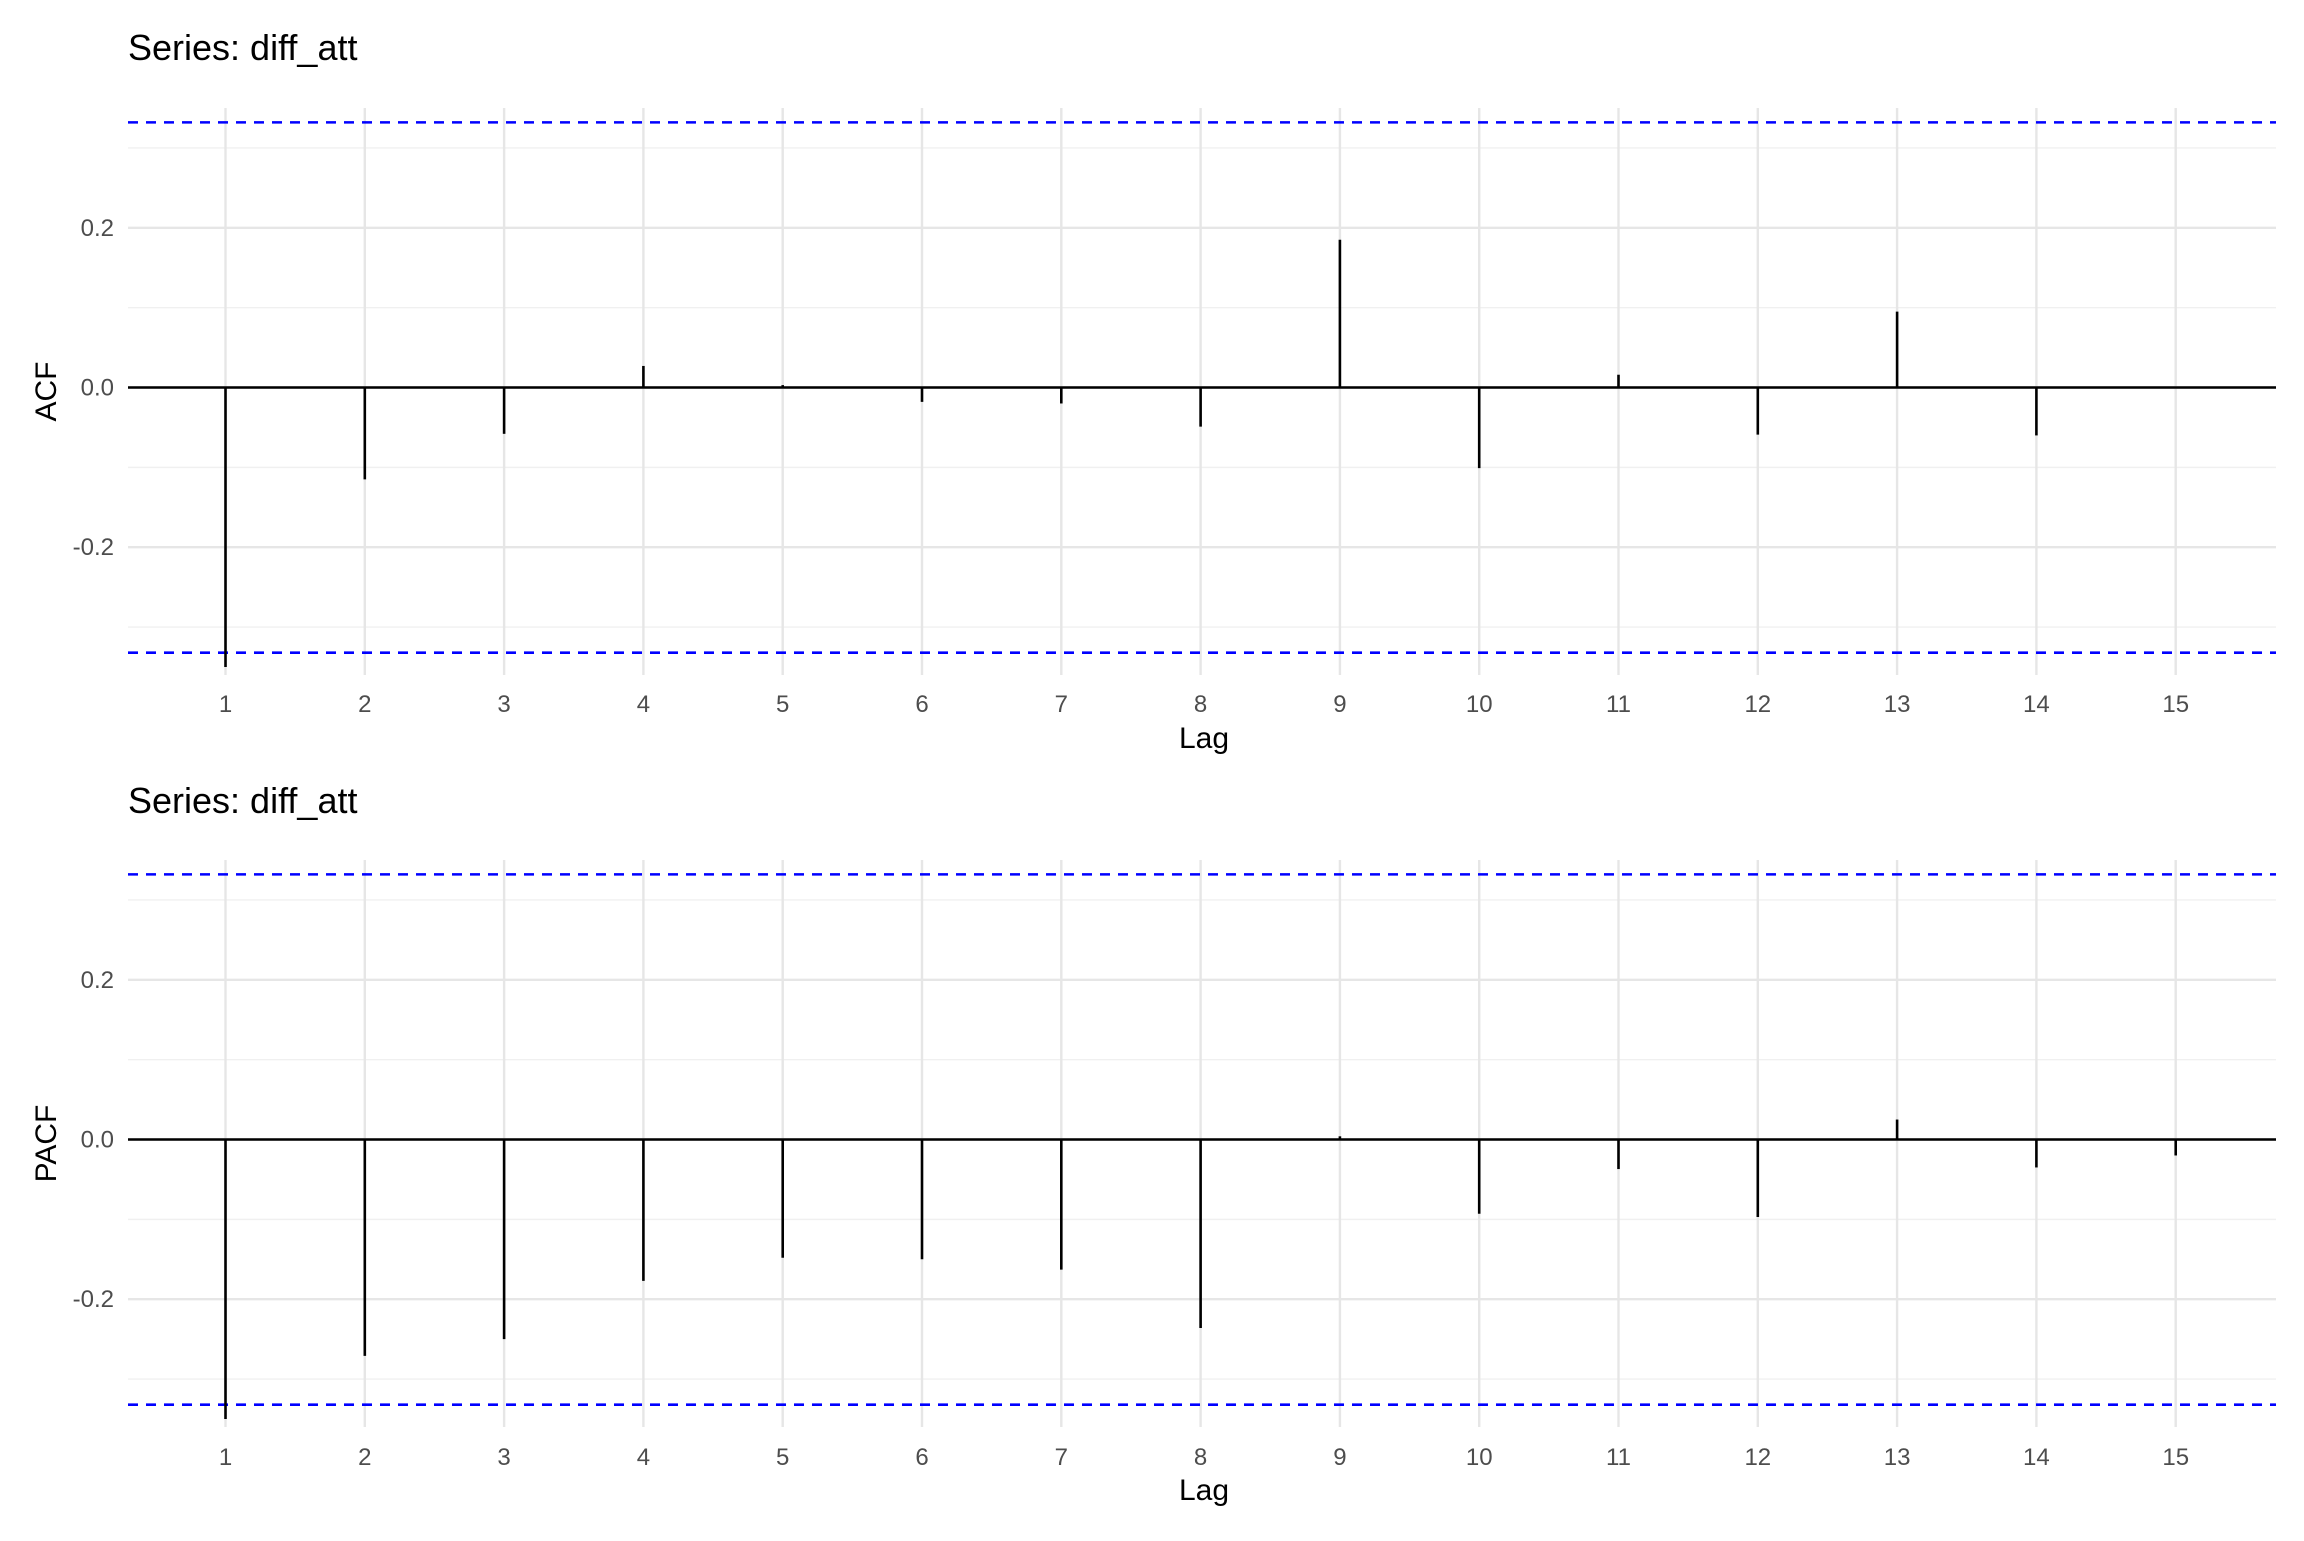  I want to click on acf-x-tick-label: 11, so click(1618, 704).